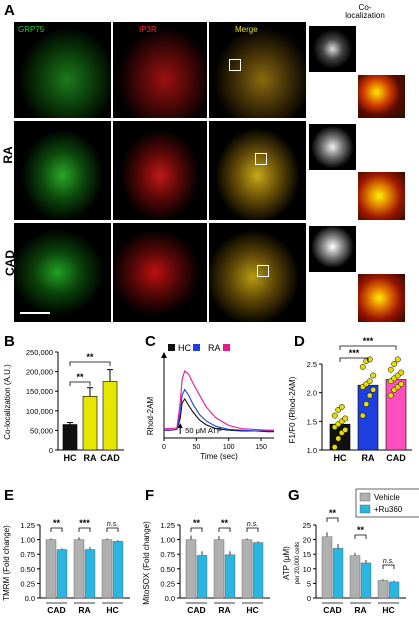 This screenshot has height=625, width=419. I want to click on chart-d-x-tick-label: HC, so click(340, 458).